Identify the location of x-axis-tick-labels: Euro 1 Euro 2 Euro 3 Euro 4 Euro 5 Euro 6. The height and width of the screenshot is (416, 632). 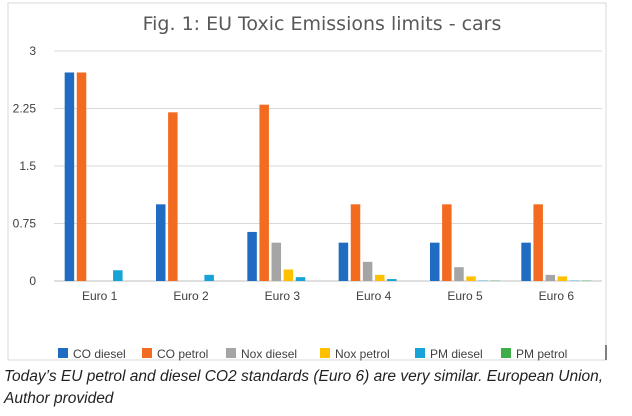
(328, 296).